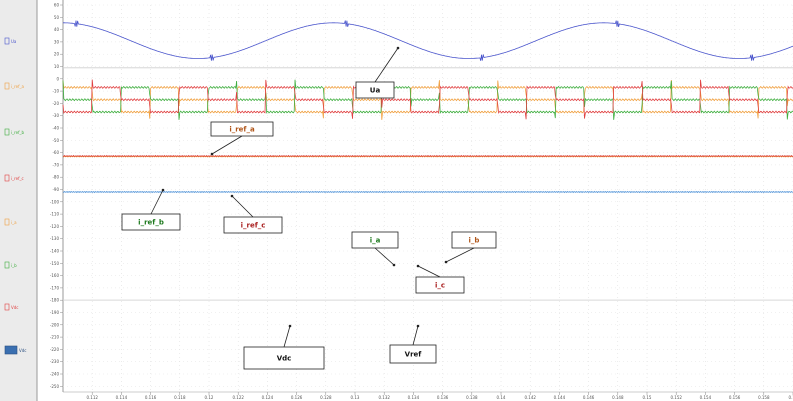 This screenshot has width=793, height=401. I want to click on y-tick-label: -40, so click(55, 128).